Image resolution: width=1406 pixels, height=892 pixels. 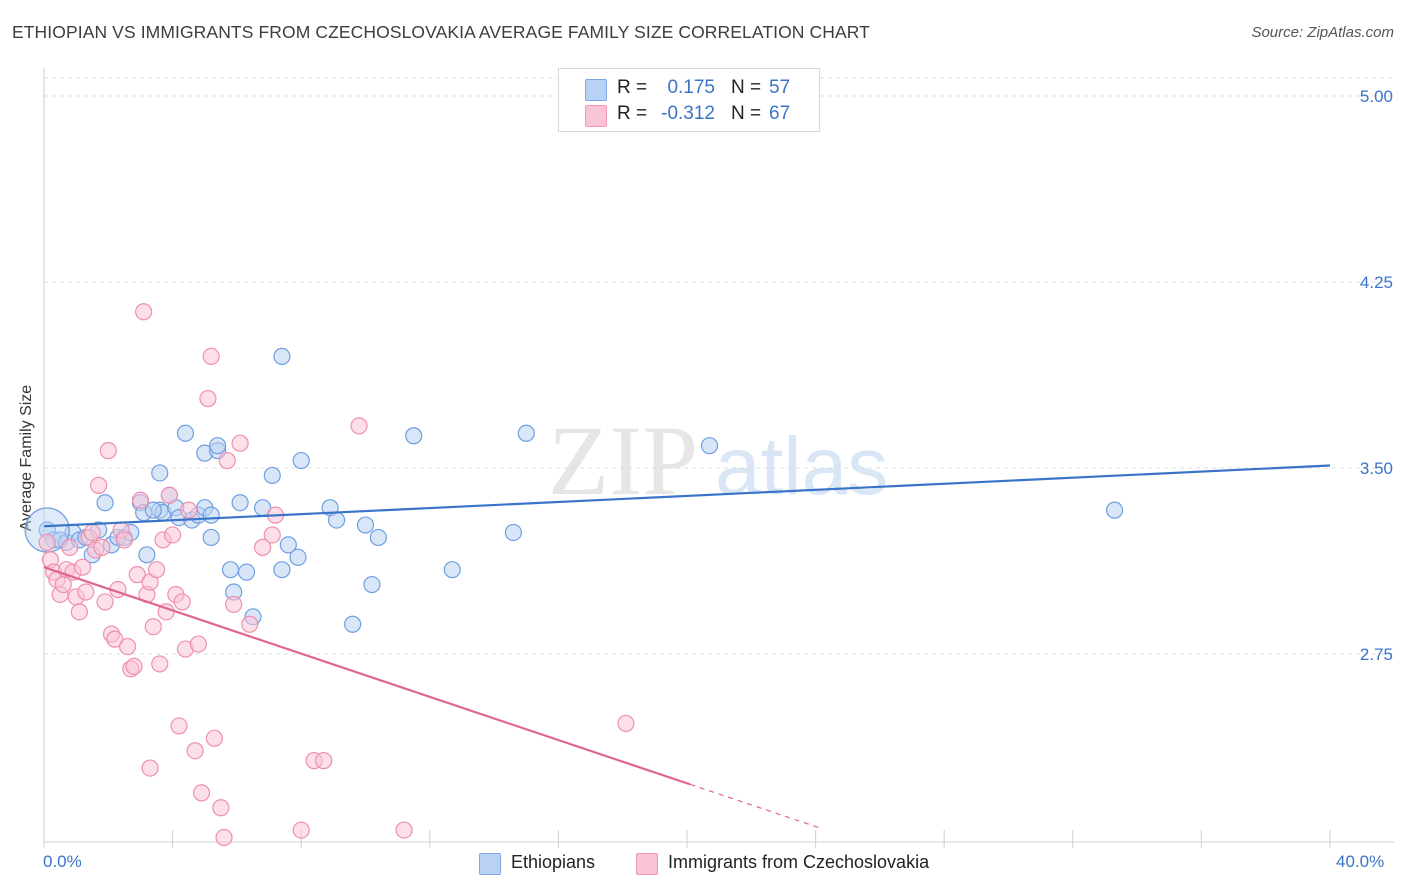 I want to click on legend-r-value: 0.175, so click(x=691, y=87).